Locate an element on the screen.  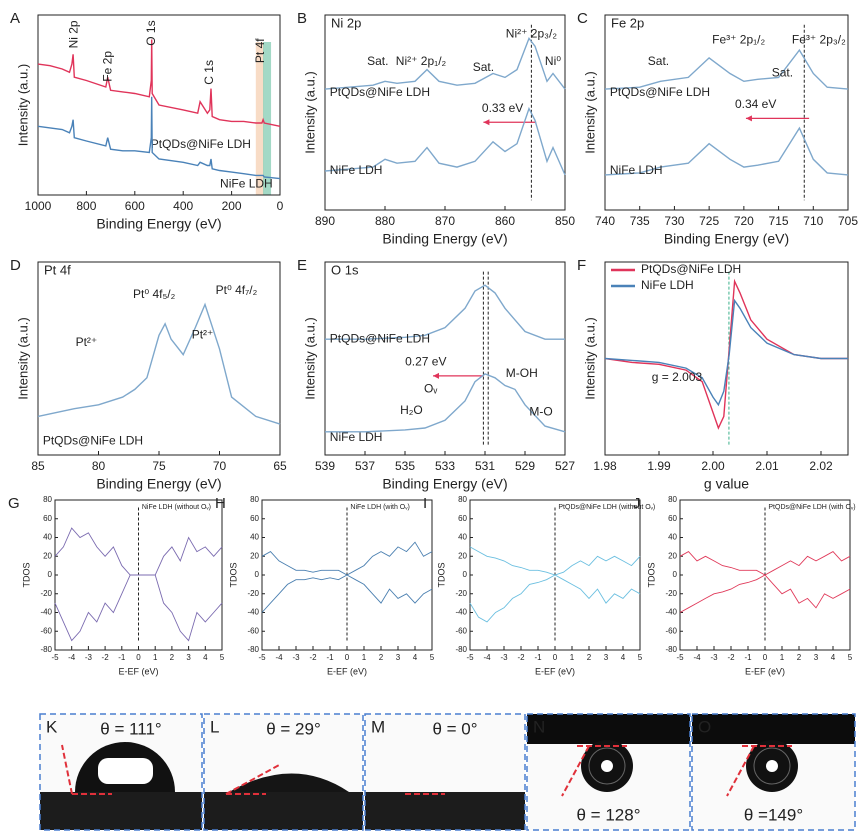
annotation: 0.34 eV is located at coordinates (755, 104).